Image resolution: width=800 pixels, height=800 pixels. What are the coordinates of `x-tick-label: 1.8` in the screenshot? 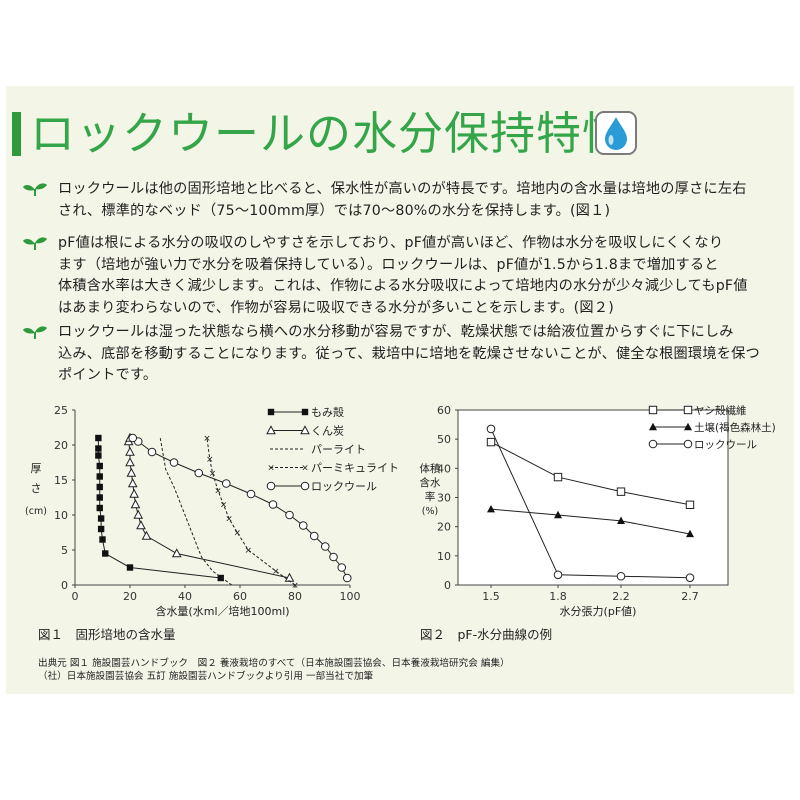 It's located at (558, 596).